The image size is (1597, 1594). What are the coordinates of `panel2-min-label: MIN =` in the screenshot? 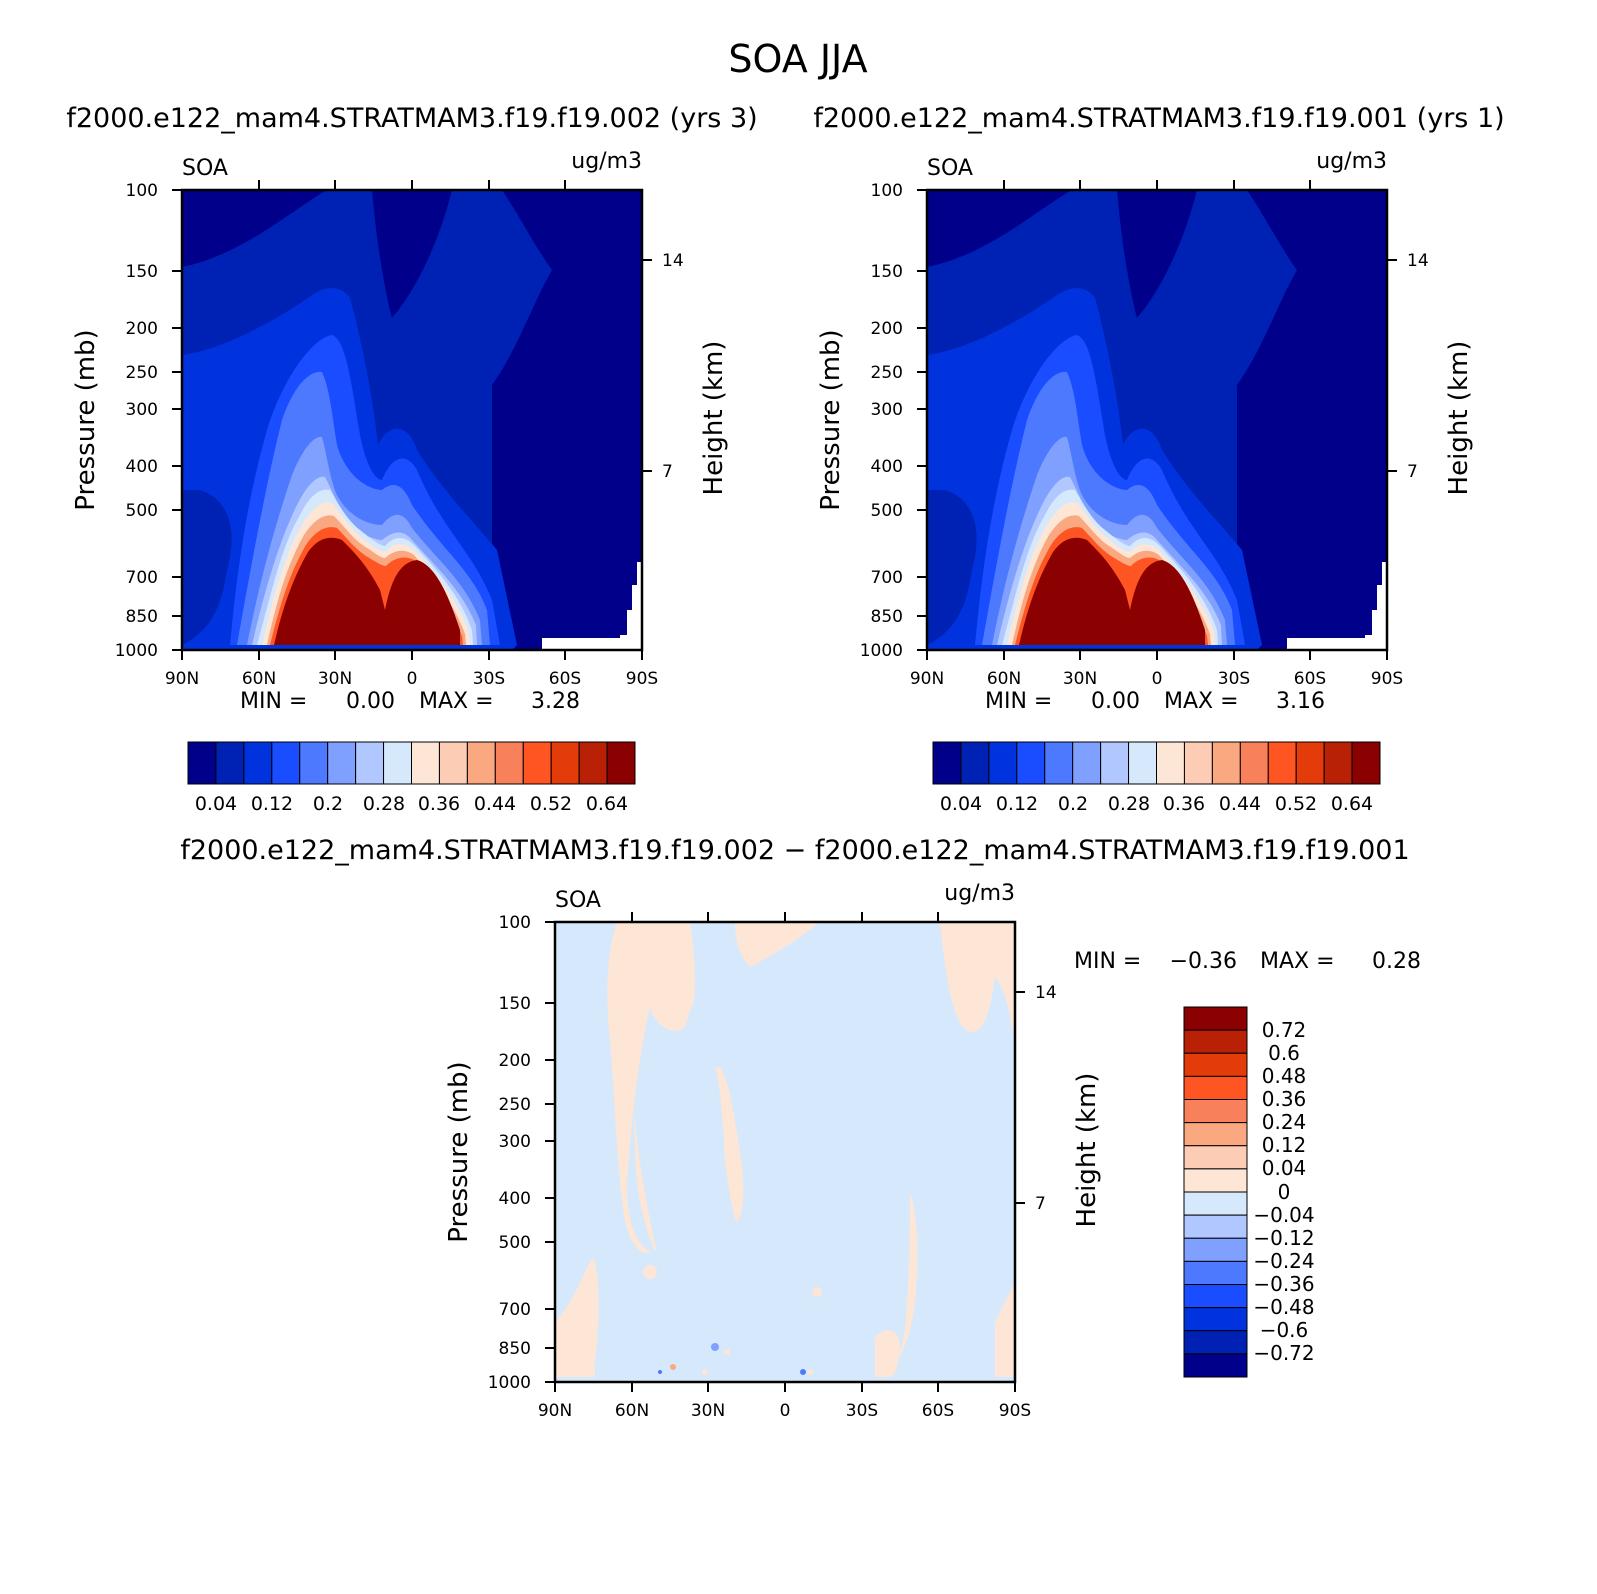 It's located at (1018, 701).